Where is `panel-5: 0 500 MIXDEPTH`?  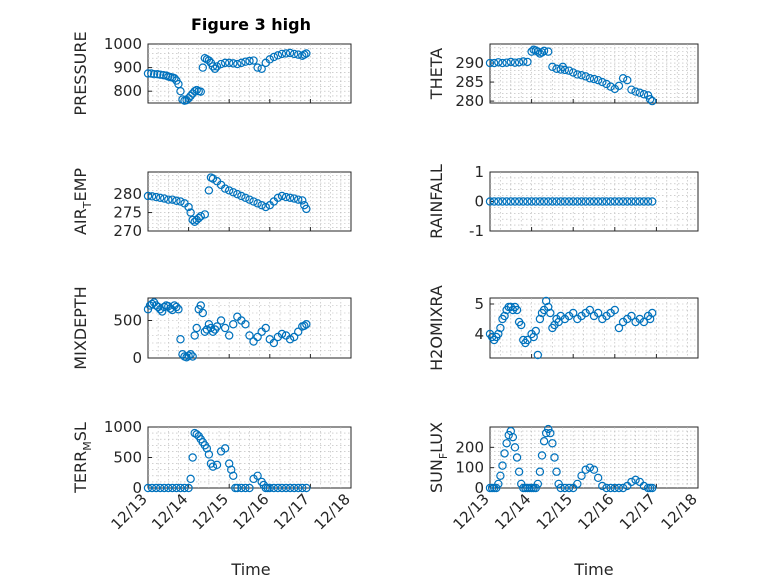 panel-5: 0 500 MIXDEPTH is located at coordinates (211, 328).